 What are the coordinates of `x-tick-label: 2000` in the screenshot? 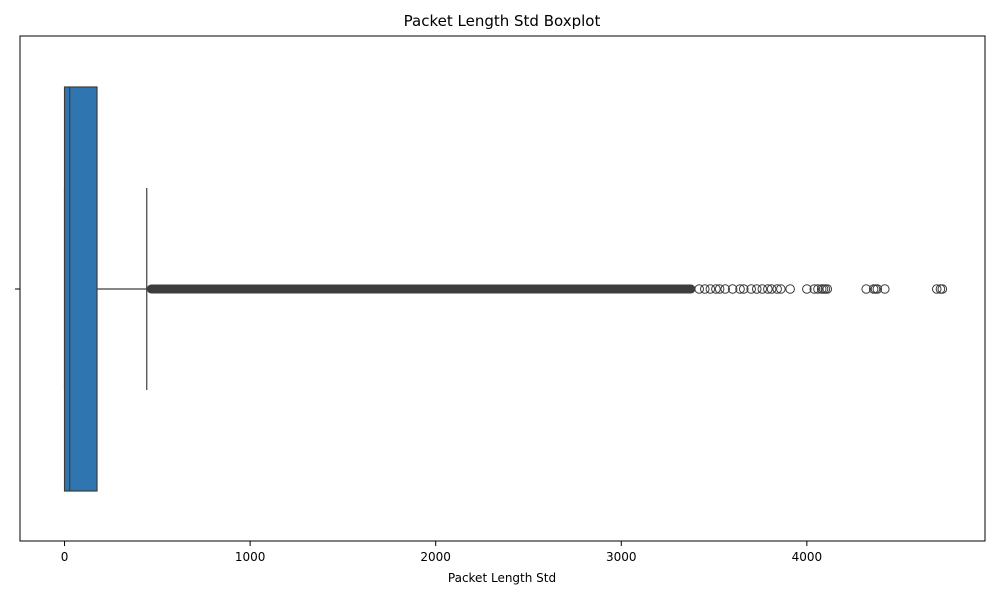 It's located at (435, 557).